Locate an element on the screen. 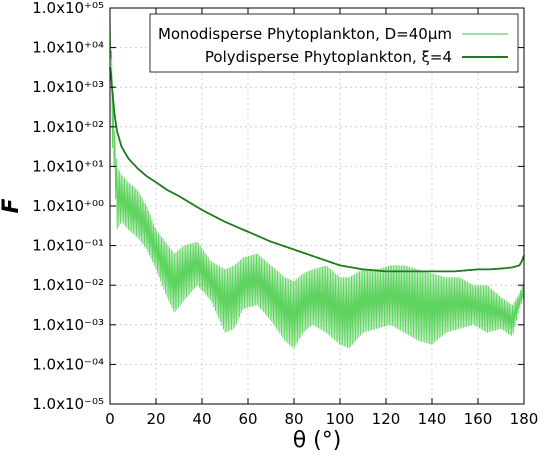 This screenshot has height=456, width=550. x-tick-label: 140 is located at coordinates (432, 419).